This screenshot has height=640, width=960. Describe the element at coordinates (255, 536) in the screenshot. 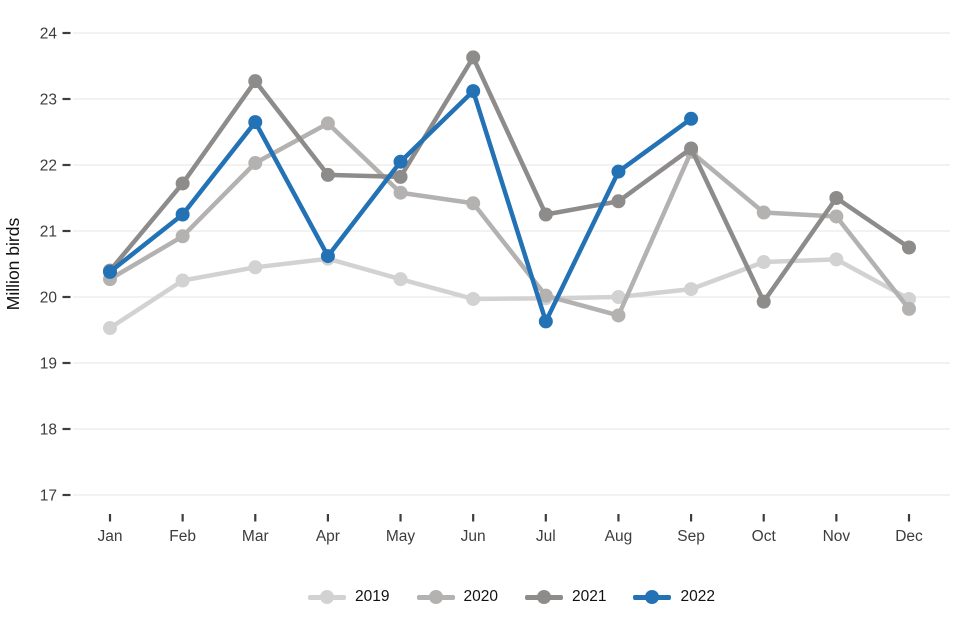

I see `x-axis-tick-label: Mar` at that location.